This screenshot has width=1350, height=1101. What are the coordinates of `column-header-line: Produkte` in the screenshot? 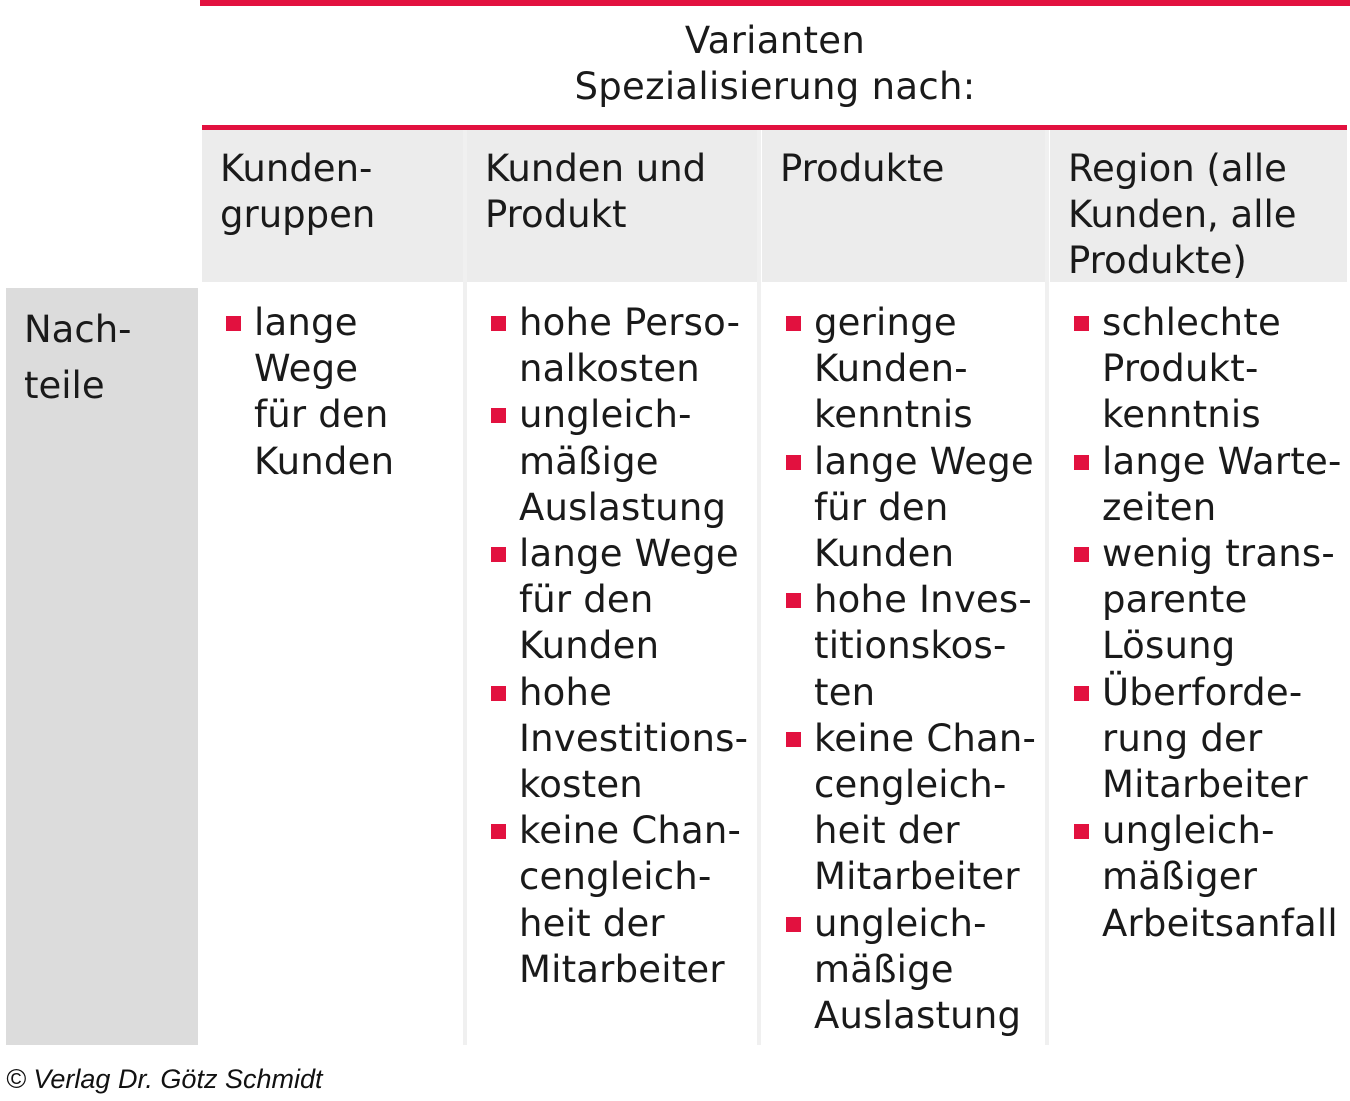 It's located at (862, 168).